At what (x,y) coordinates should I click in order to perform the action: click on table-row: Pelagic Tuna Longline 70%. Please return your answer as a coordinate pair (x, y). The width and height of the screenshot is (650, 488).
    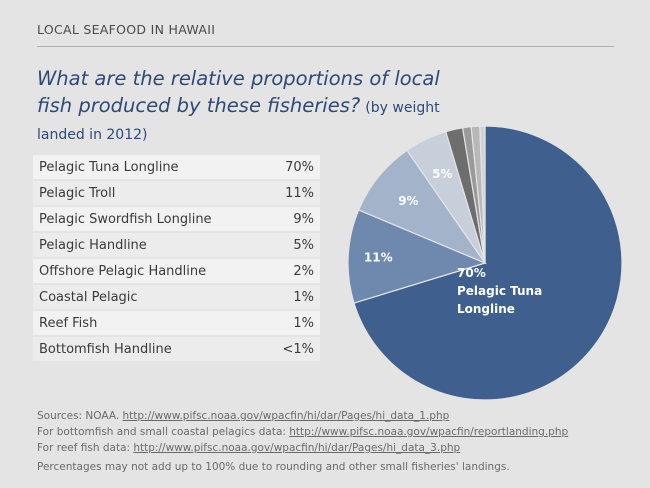
    Looking at the image, I should click on (176, 168).